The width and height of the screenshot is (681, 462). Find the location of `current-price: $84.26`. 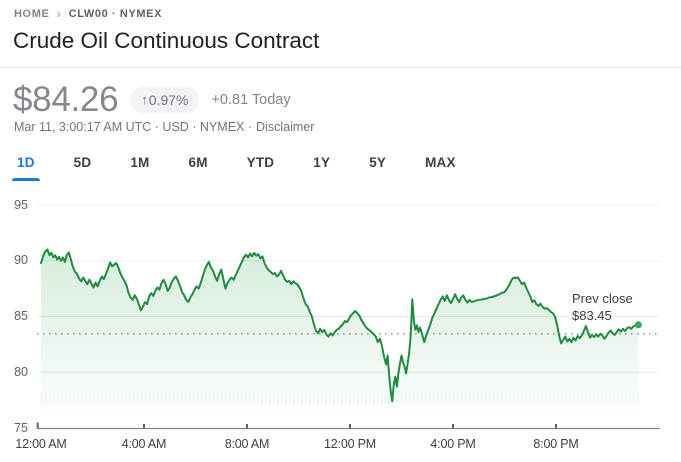

current-price: $84.26 is located at coordinates (66, 99).